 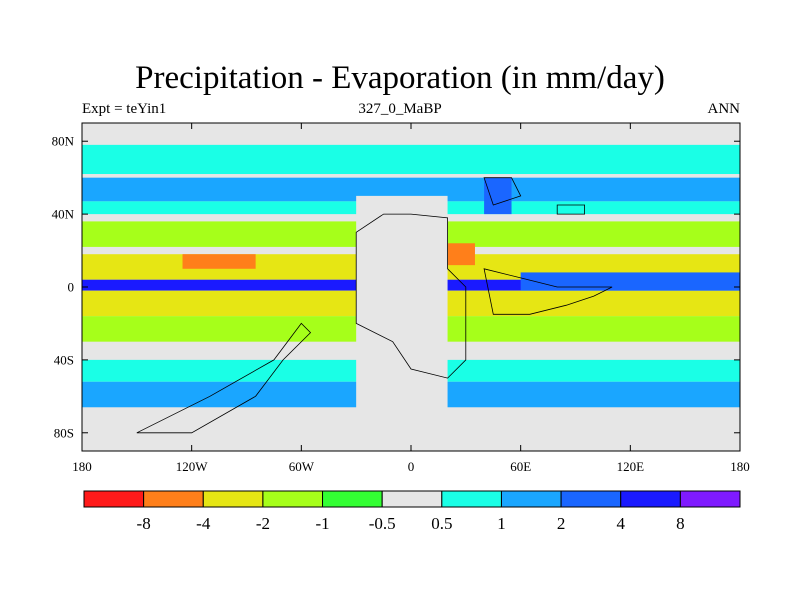 I want to click on y-tick-label: 40S, so click(x=64, y=359).